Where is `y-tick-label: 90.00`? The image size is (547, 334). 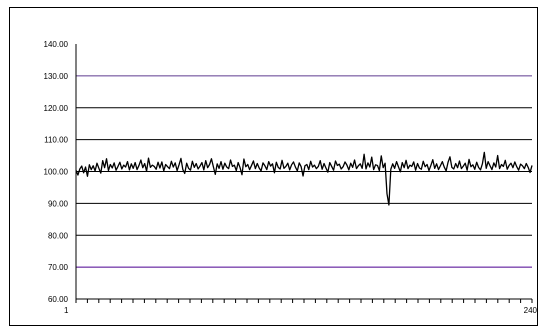 y-tick-label: 90.00 is located at coordinates (58, 203).